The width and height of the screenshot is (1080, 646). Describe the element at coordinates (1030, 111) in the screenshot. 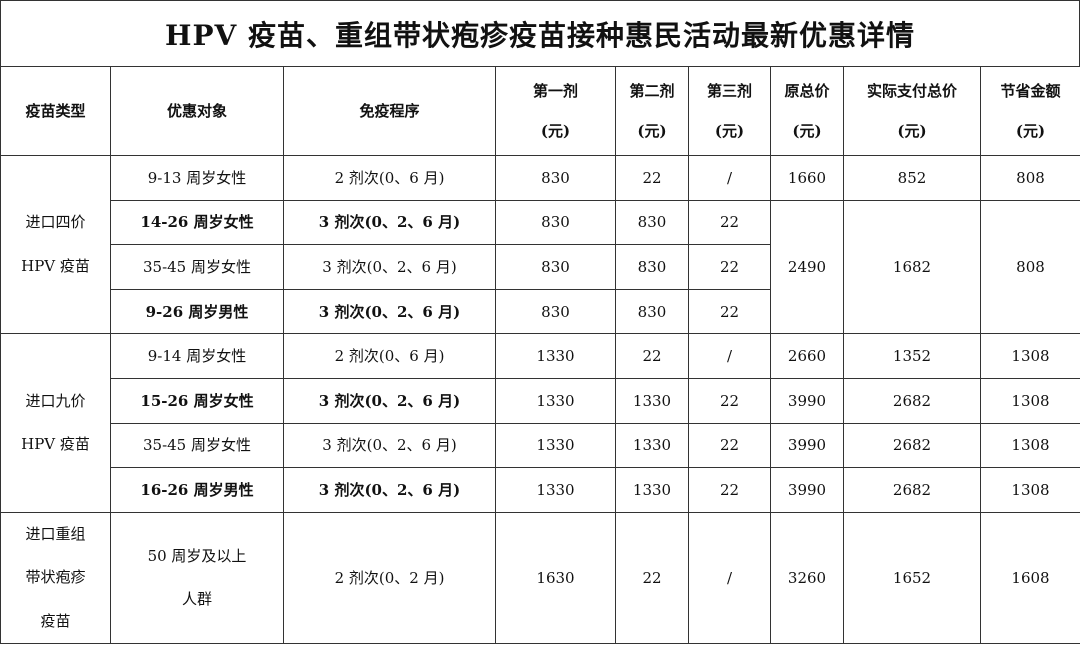

I see `column-header: 节省金额 (元)` at that location.